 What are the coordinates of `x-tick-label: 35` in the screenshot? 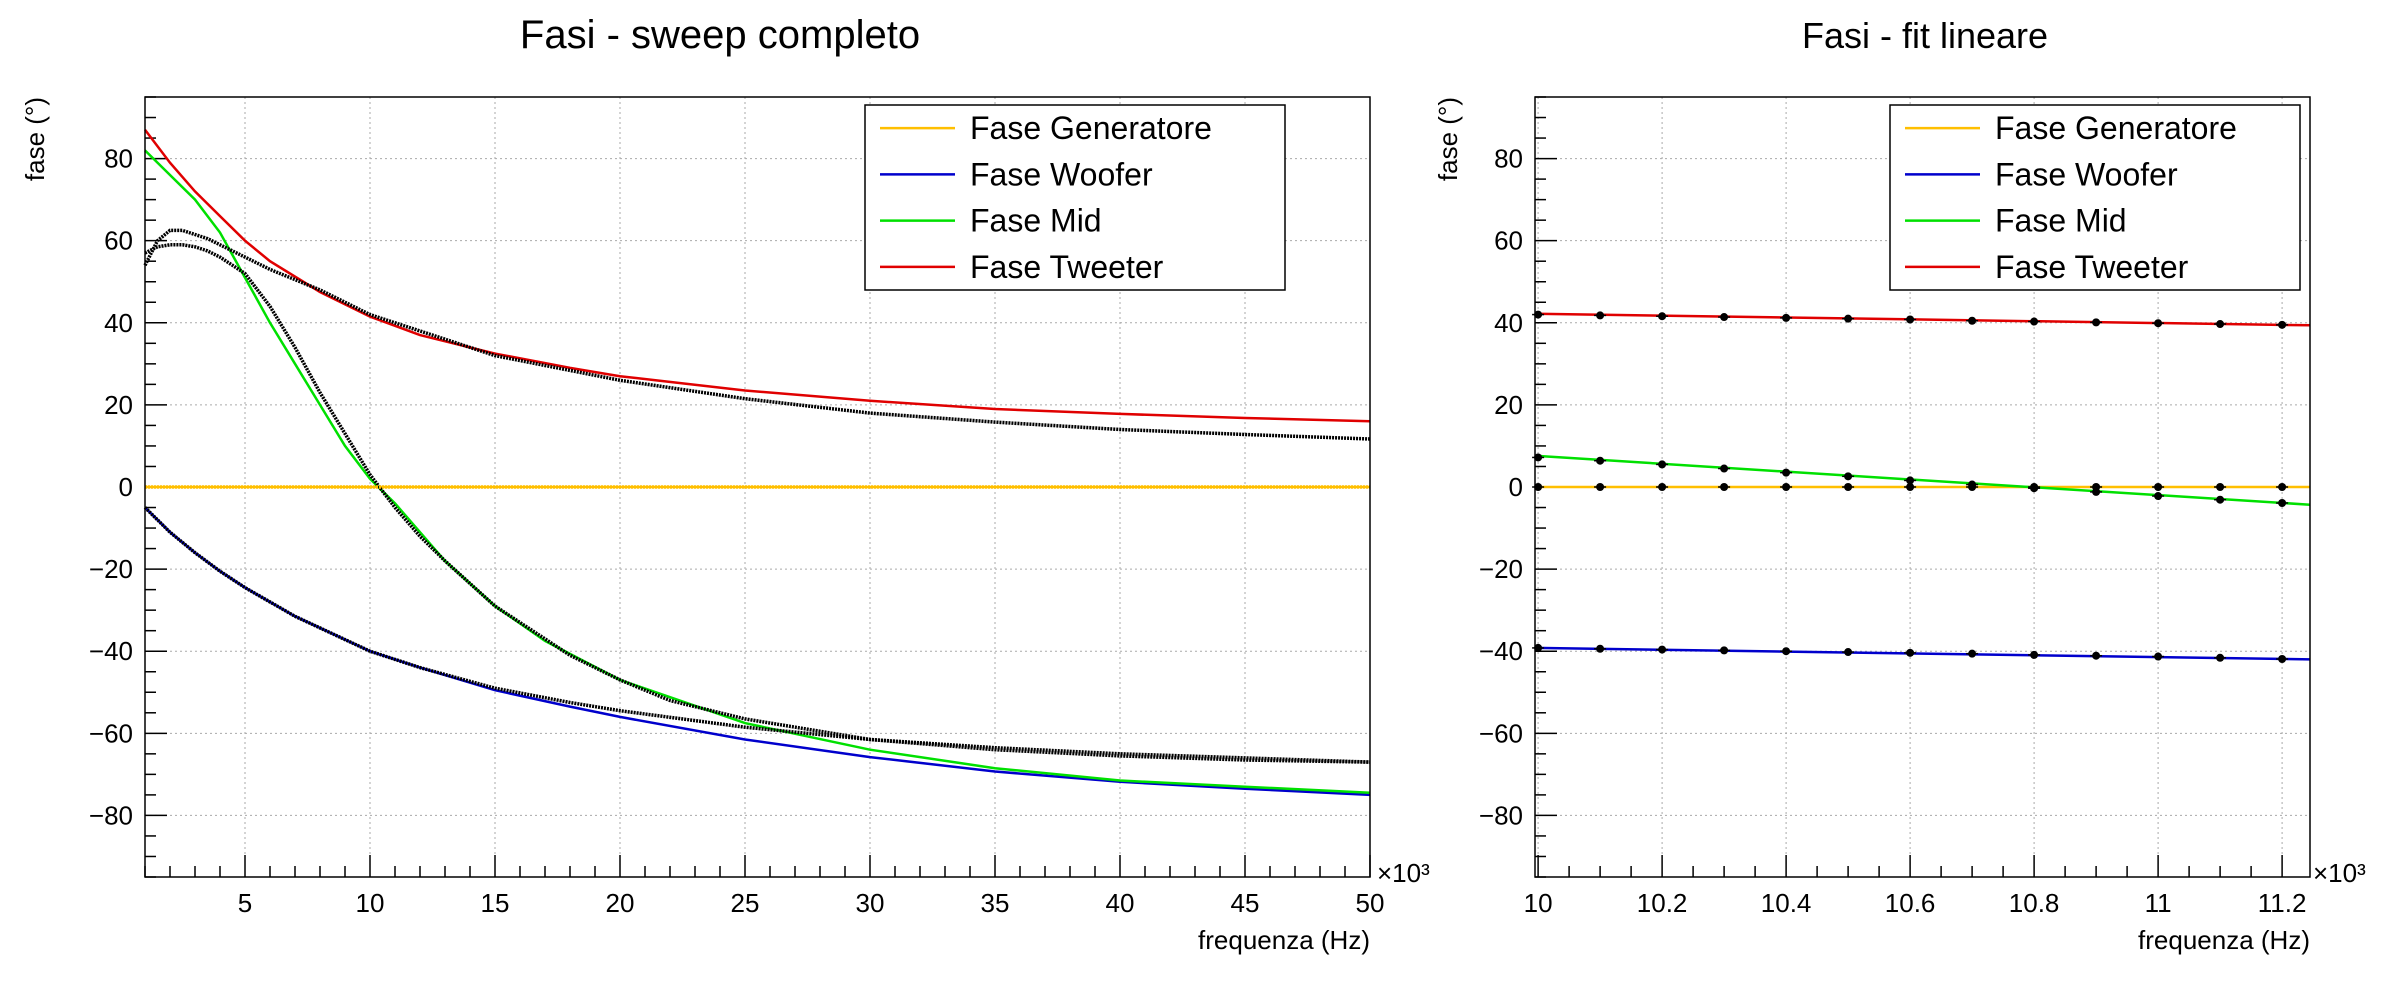 It's located at (995, 903).